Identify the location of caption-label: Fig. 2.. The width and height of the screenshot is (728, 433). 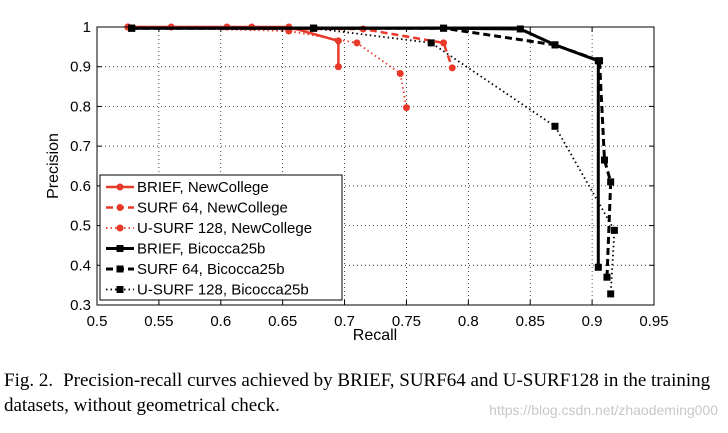
(29, 380).